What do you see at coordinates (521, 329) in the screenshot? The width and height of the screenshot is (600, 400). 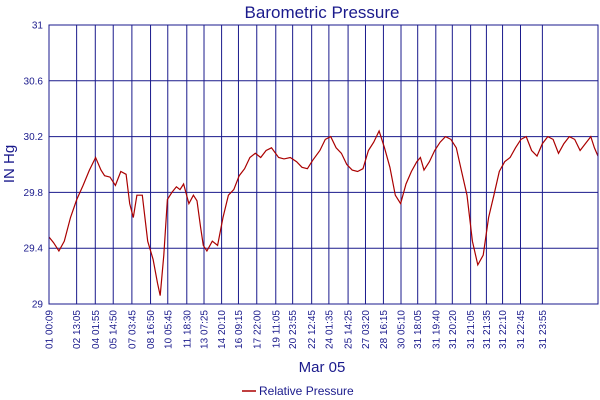 I see `x-tick-label: 31 22:45` at bounding box center [521, 329].